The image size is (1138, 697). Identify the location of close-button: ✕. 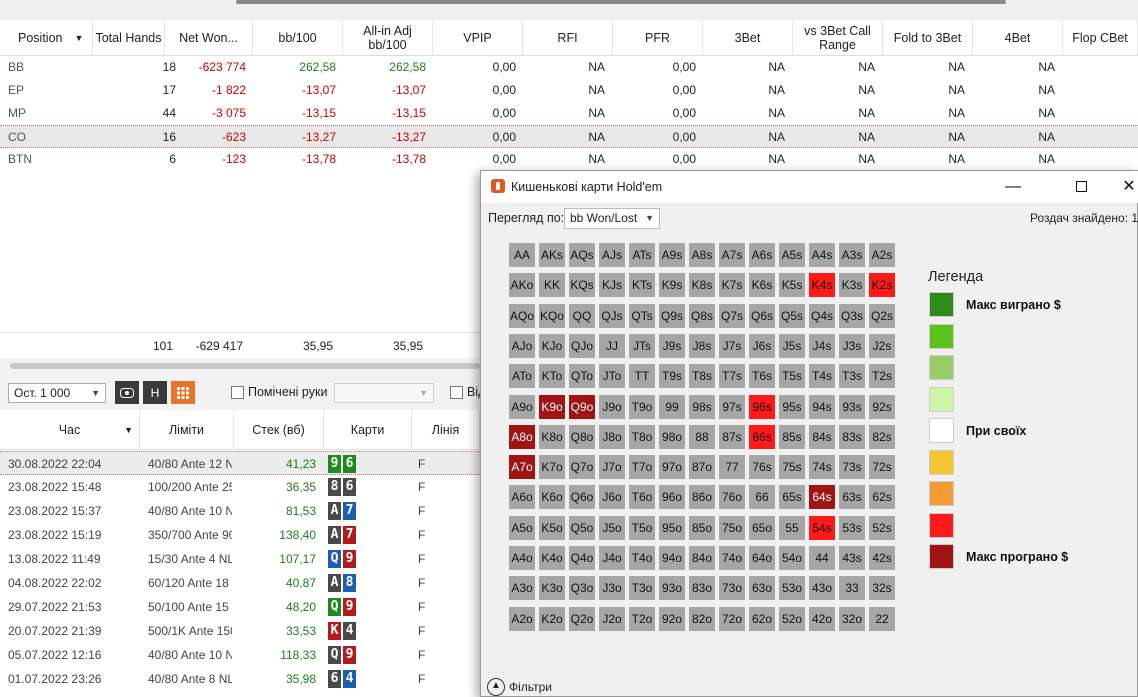
(1122, 187).